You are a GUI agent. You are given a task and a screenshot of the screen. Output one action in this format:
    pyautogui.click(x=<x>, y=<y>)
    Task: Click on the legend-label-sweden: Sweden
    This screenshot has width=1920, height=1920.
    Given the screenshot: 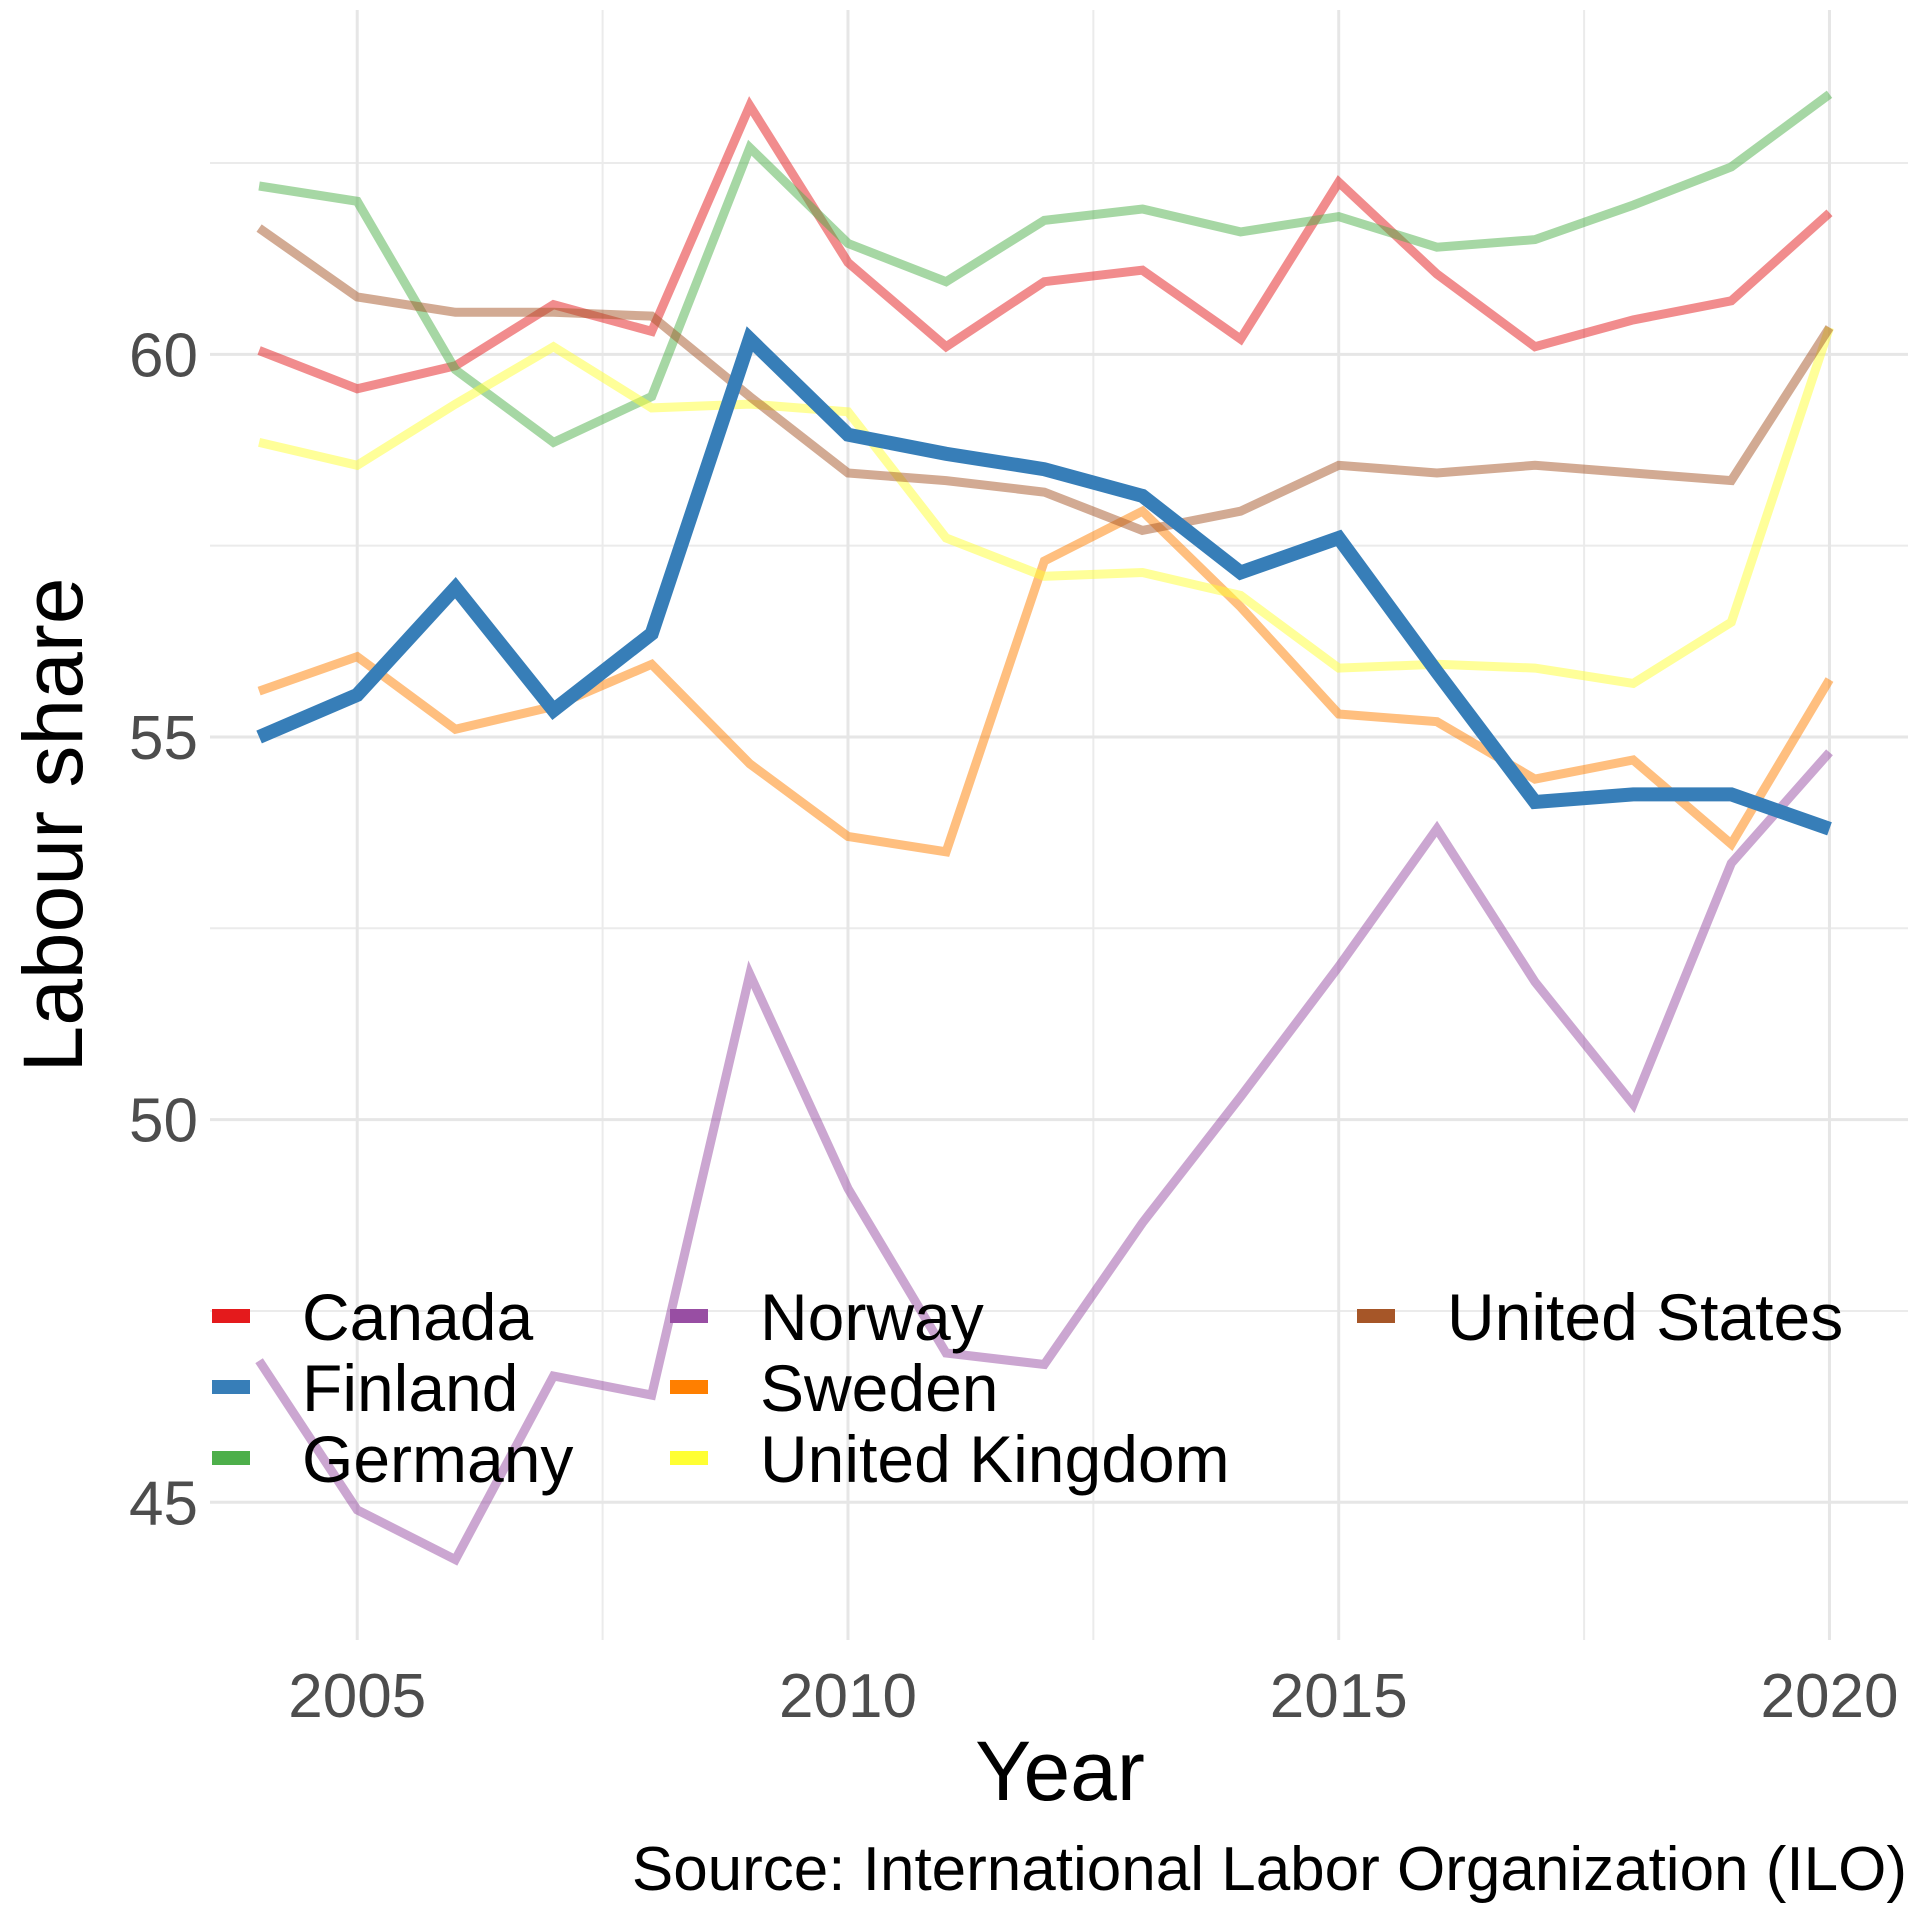 What is the action you would take?
    pyautogui.click(x=879, y=1388)
    